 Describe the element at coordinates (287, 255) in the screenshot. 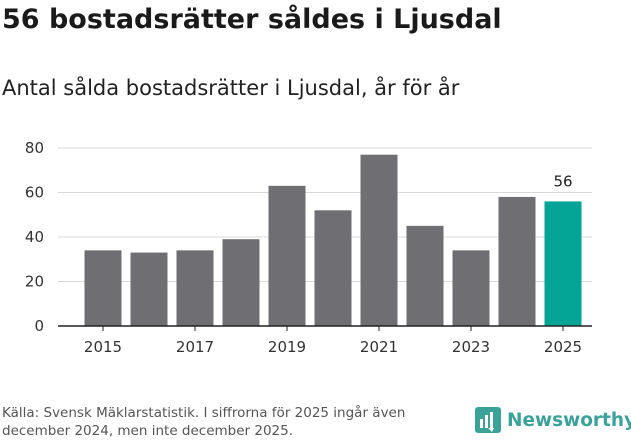

I see `bar-2019` at that location.